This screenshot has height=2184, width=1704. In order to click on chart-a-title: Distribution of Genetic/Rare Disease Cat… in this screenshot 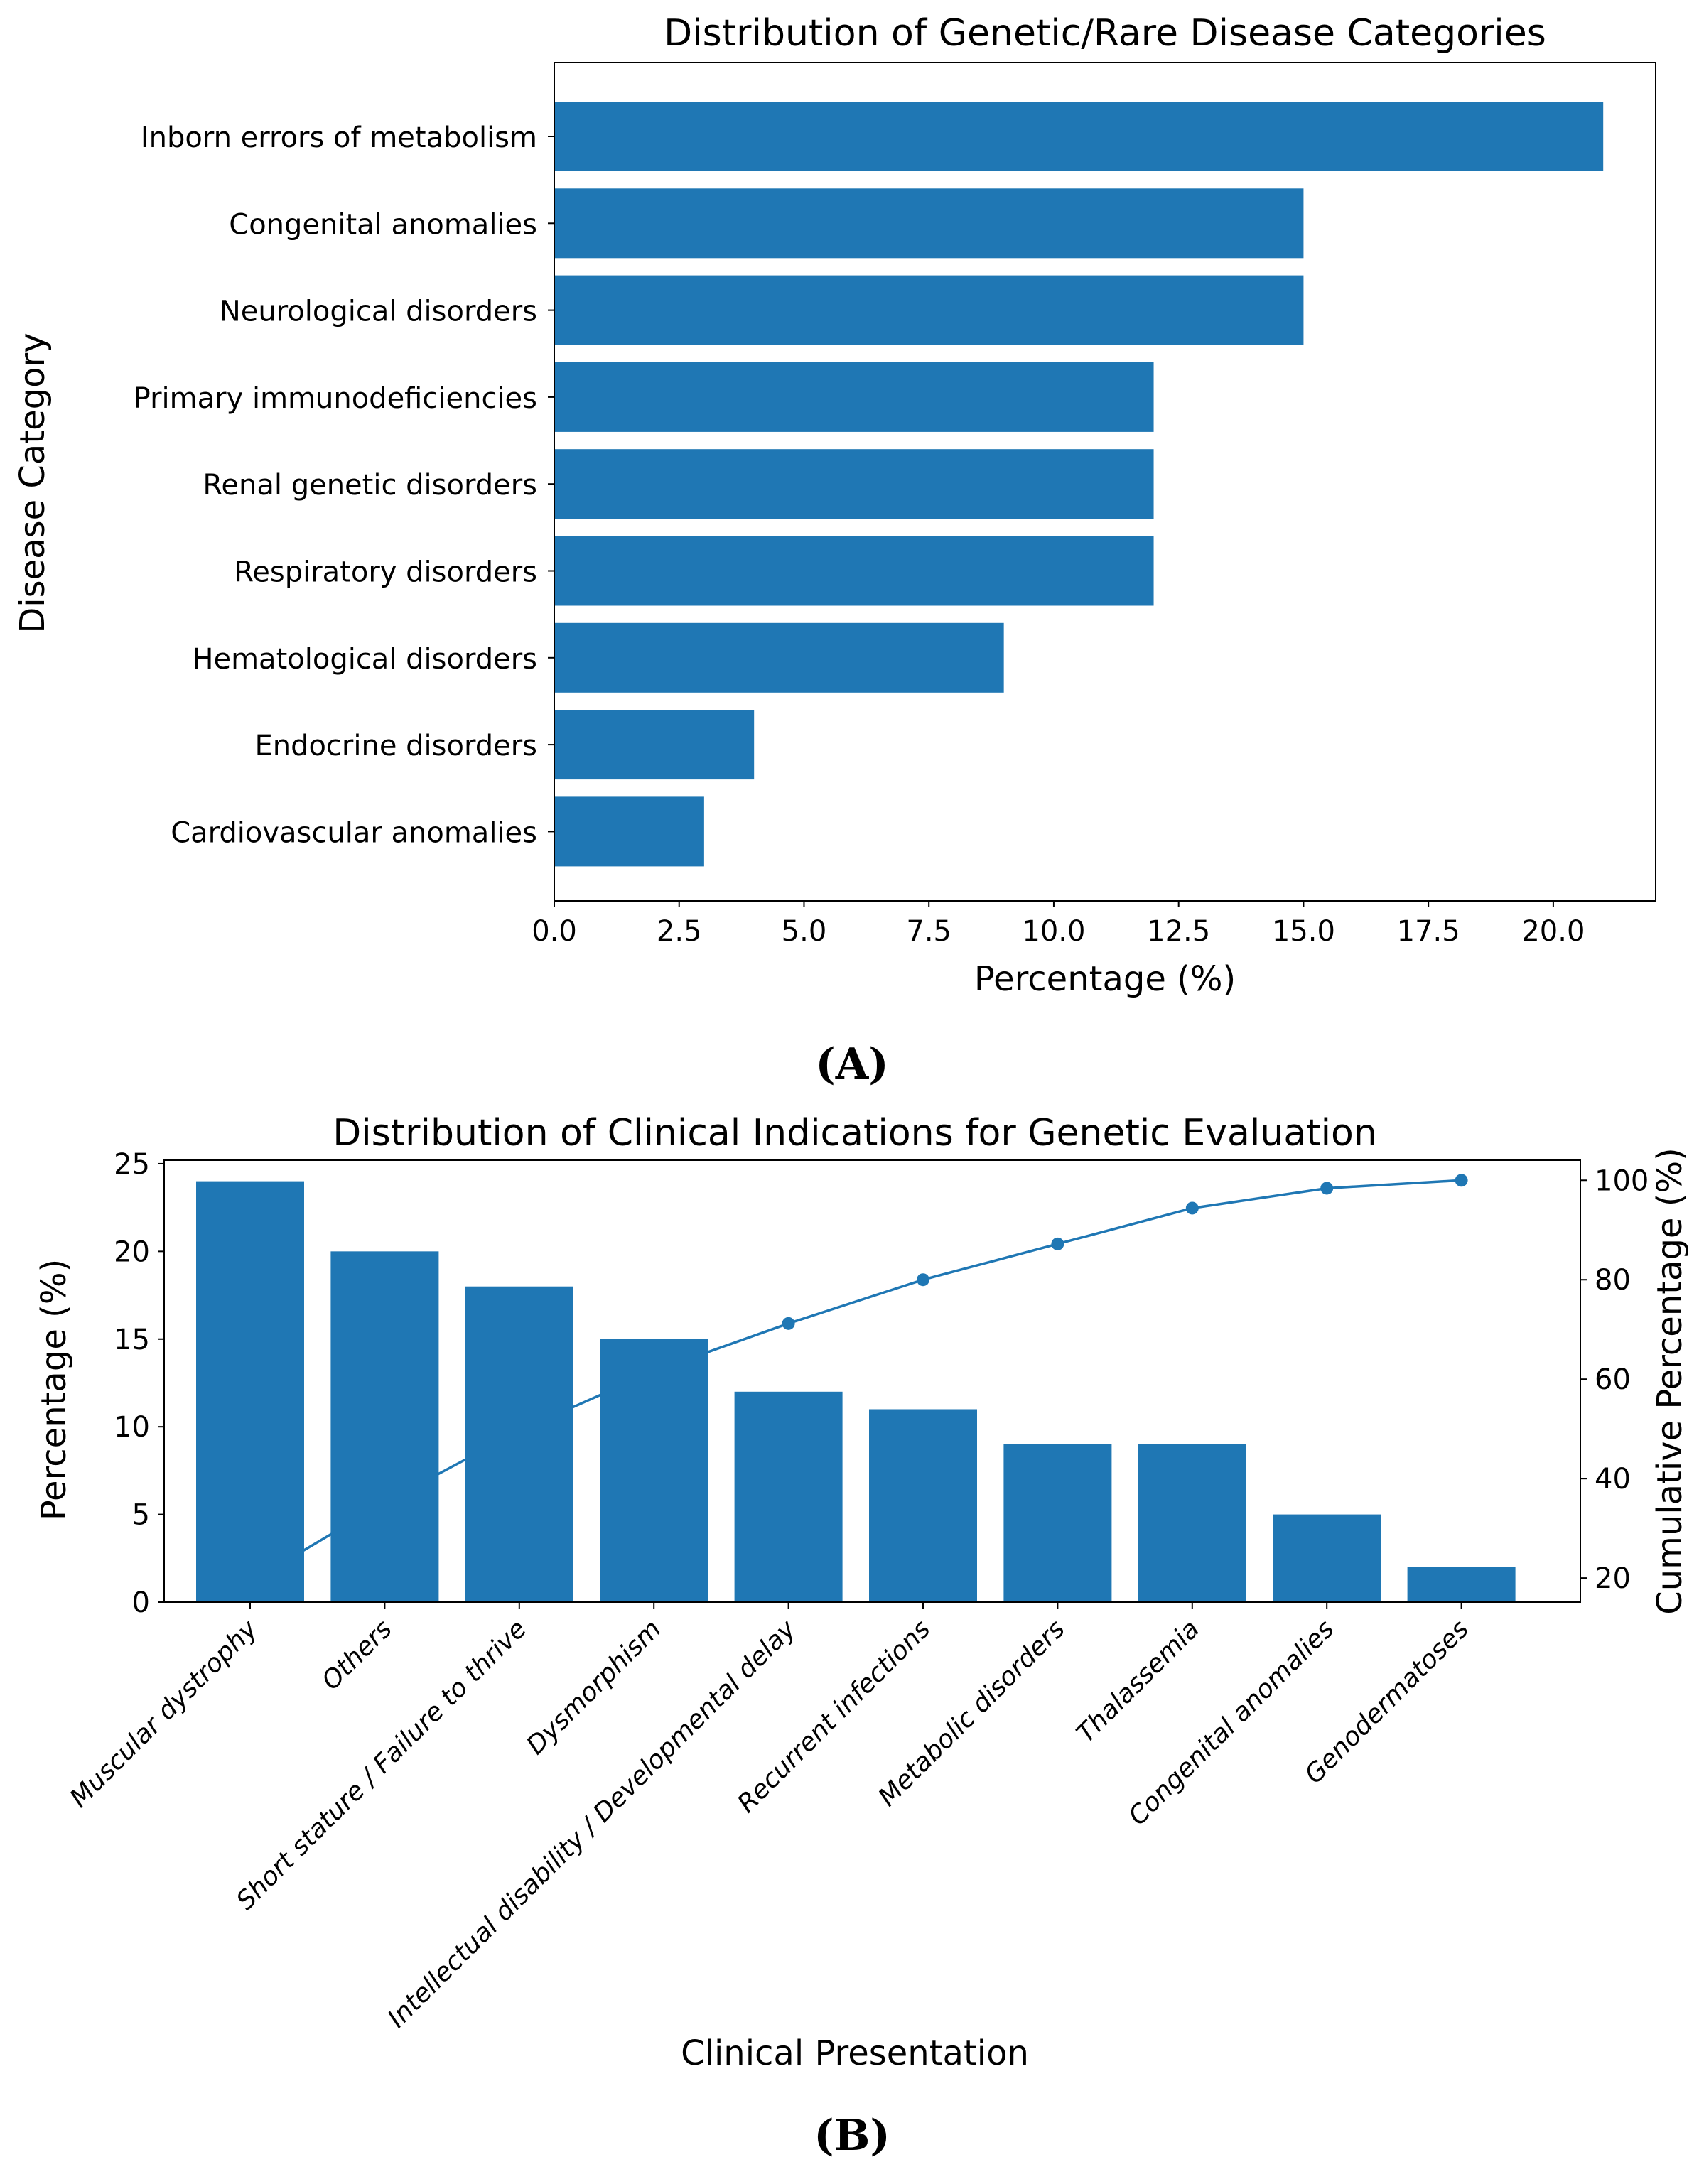, I will do `click(1105, 33)`.